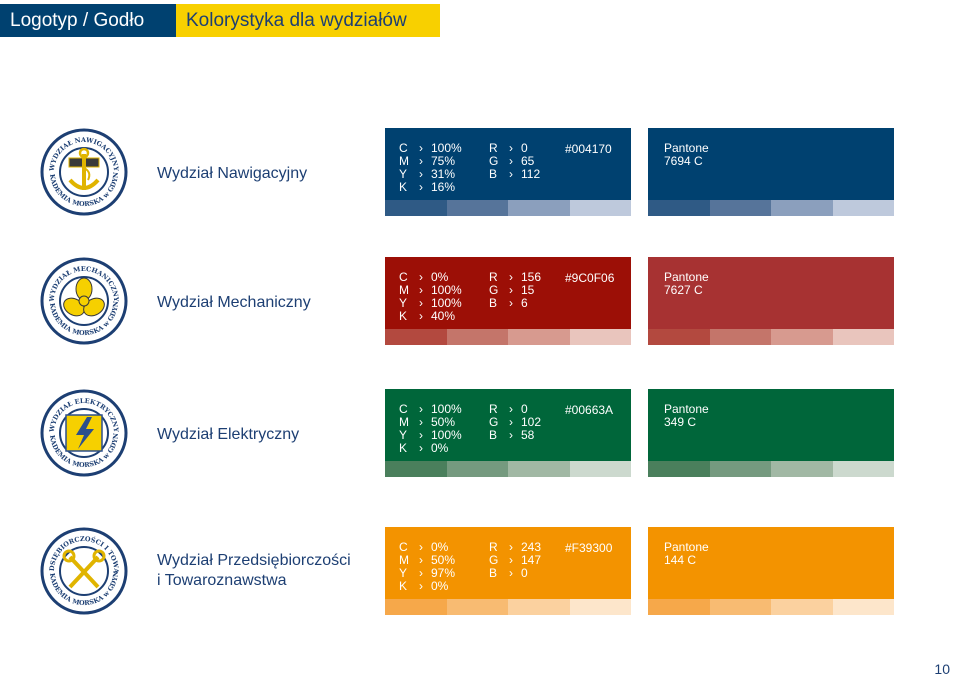  Describe the element at coordinates (942, 669) in the screenshot. I see `page-number: 10` at that location.